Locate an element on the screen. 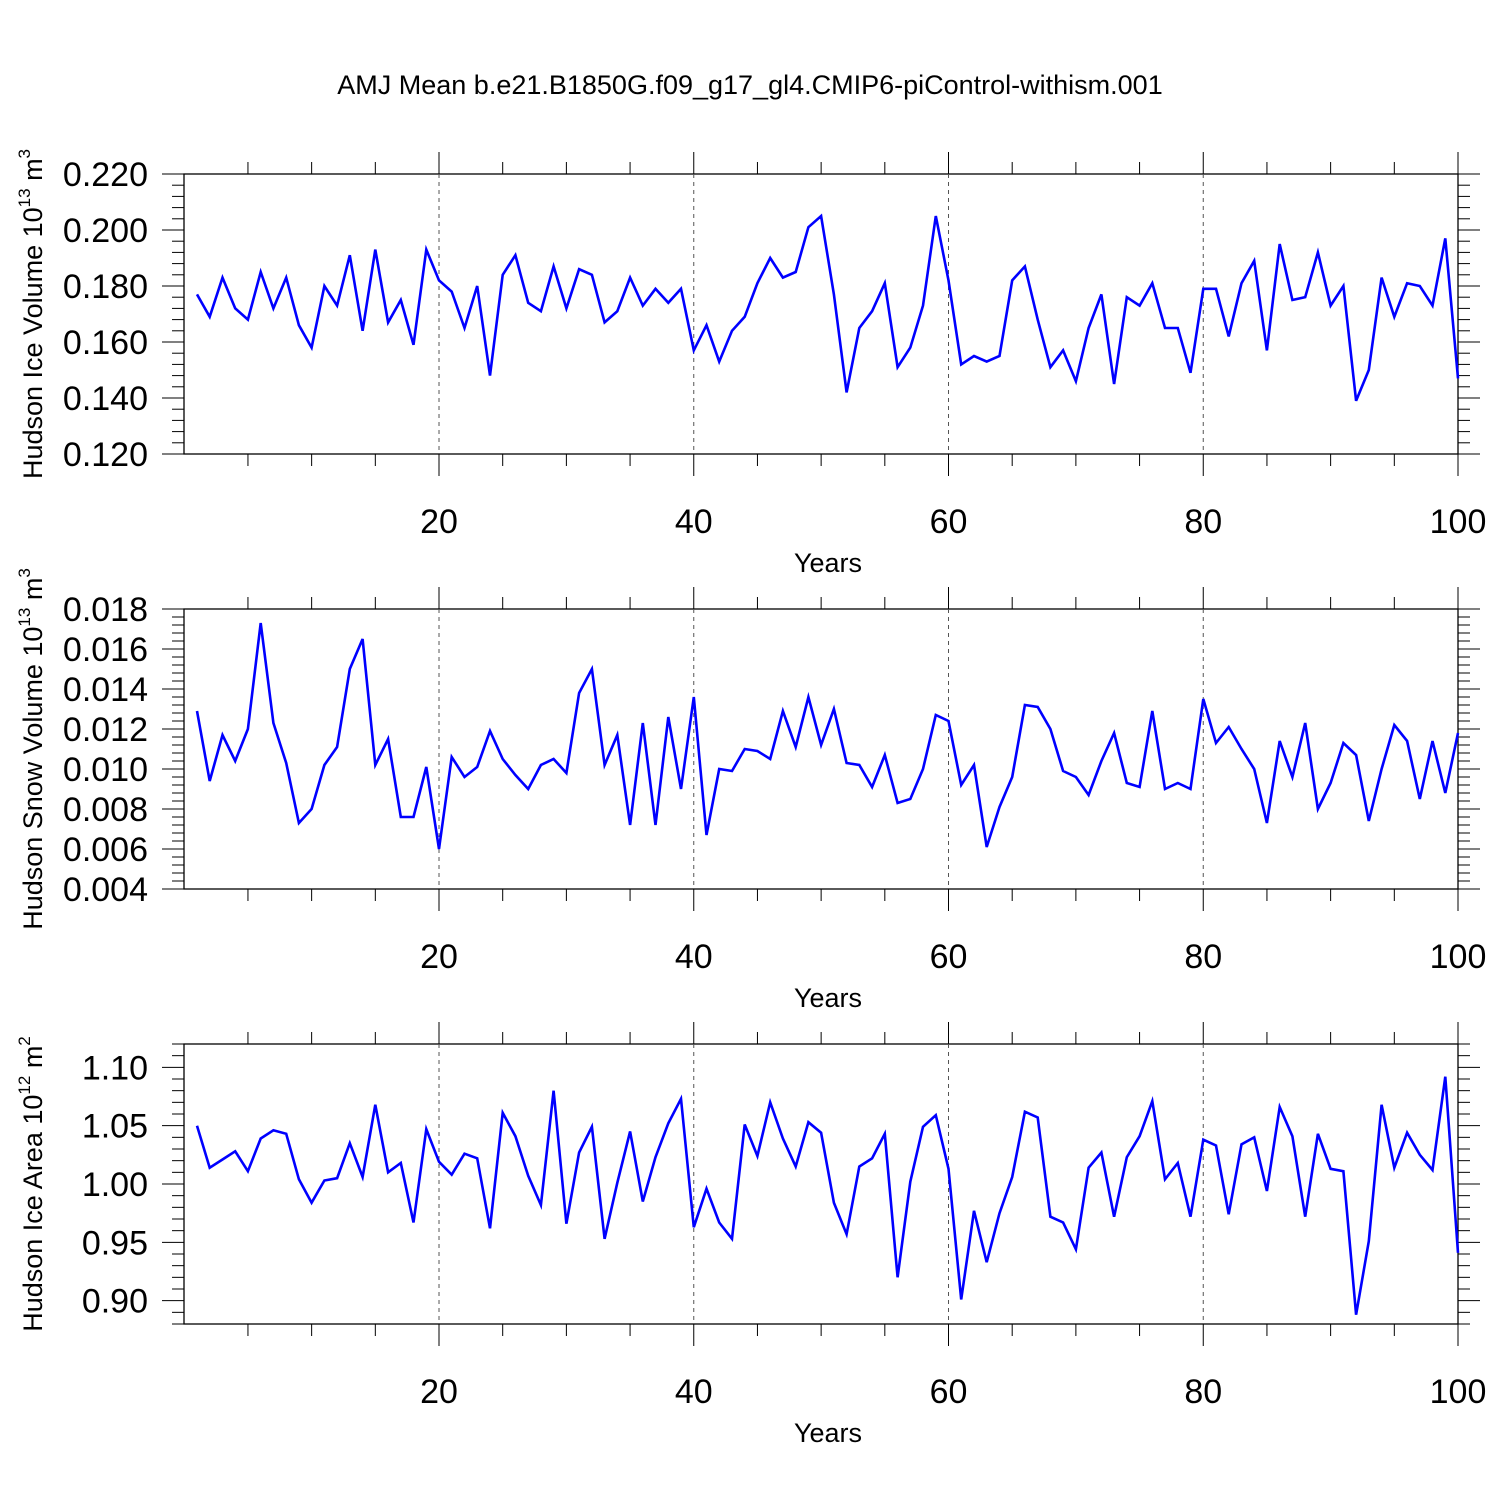 The width and height of the screenshot is (1500, 1500). ice-volume-ytick-label: 0.180 is located at coordinates (105, 287).